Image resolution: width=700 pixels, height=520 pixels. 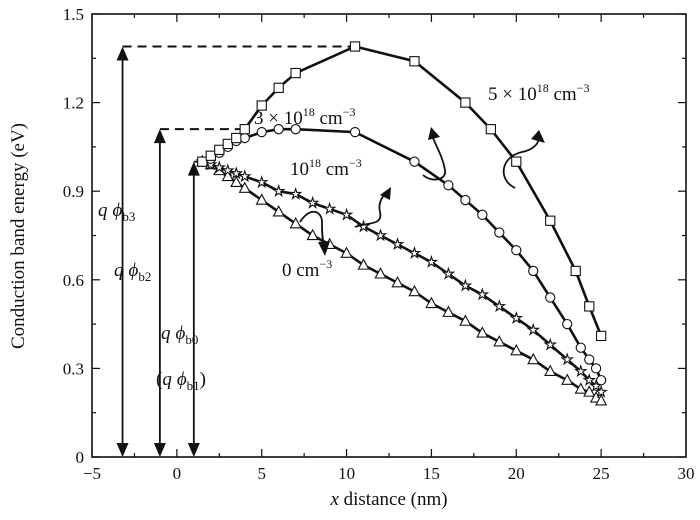 What do you see at coordinates (370, 210) in the screenshot?
I see `pointer-arrow-1e18` at bounding box center [370, 210].